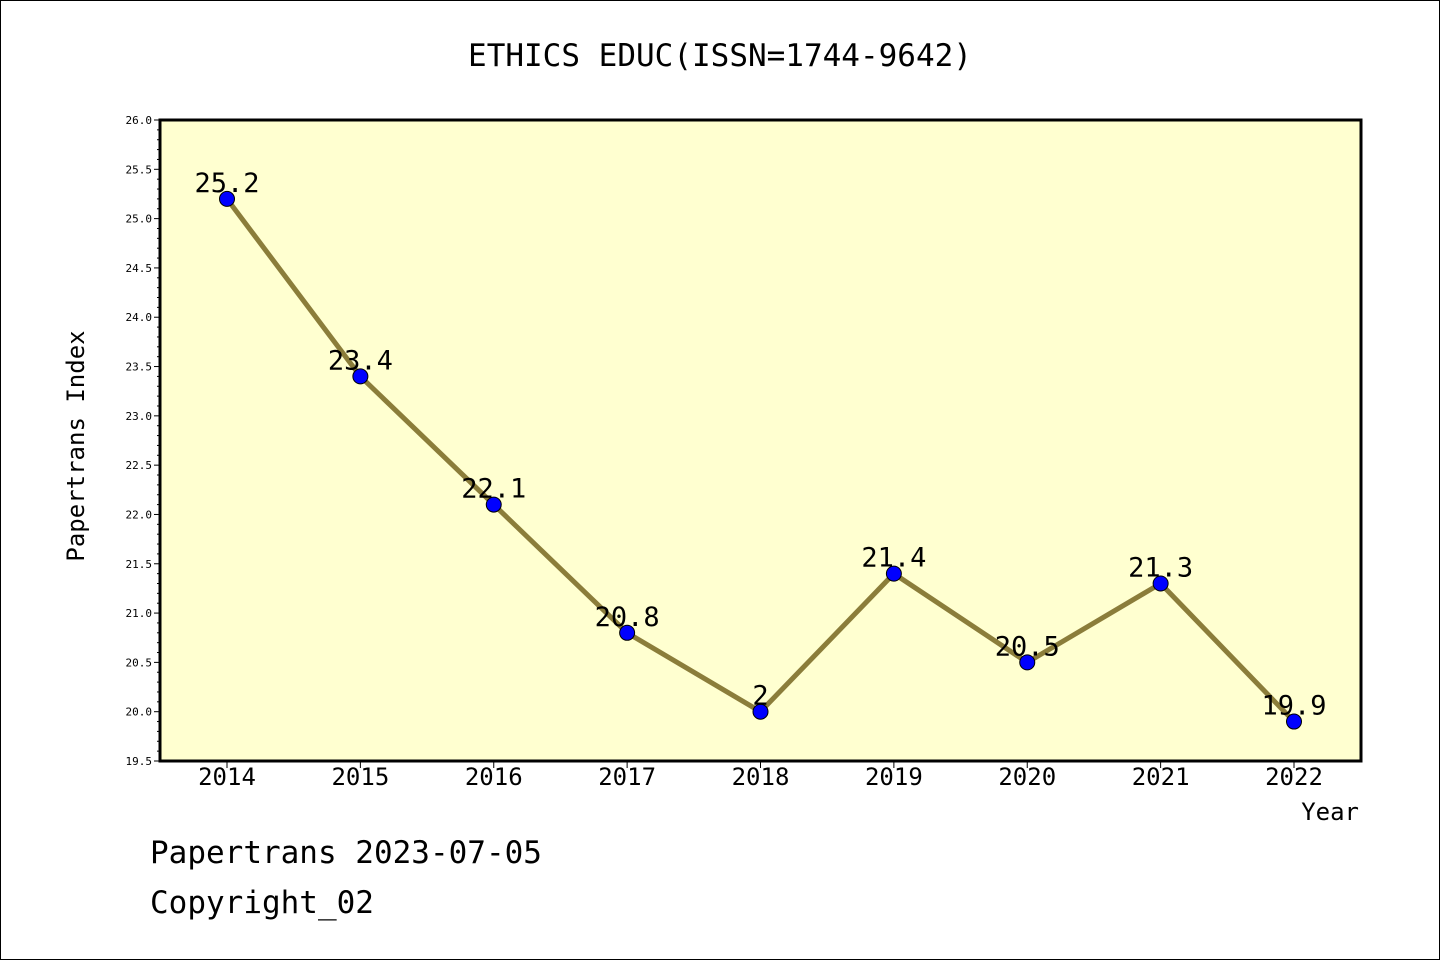 The image size is (1440, 960). What do you see at coordinates (627, 617) in the screenshot?
I see `data-label: 20.8` at bounding box center [627, 617].